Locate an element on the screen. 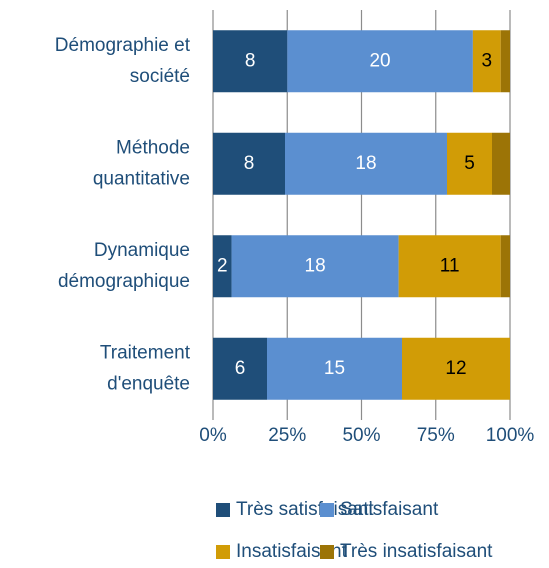  data-label: 20 is located at coordinates (379, 60).